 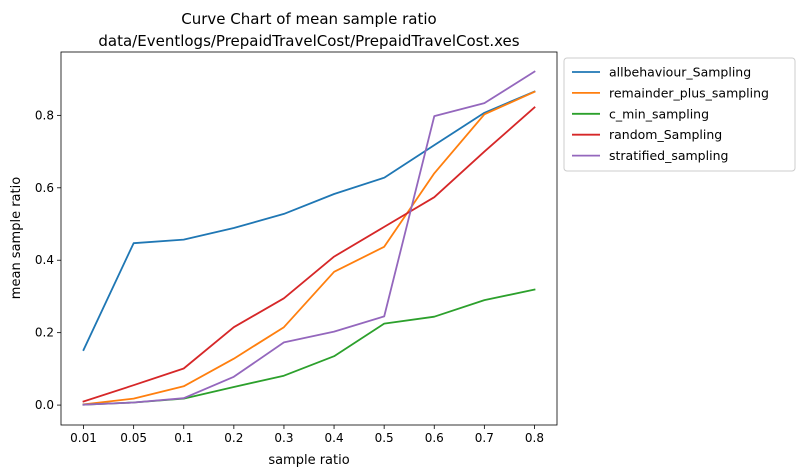 I want to click on y-axis-label: mean sample ratio, so click(x=16, y=238).